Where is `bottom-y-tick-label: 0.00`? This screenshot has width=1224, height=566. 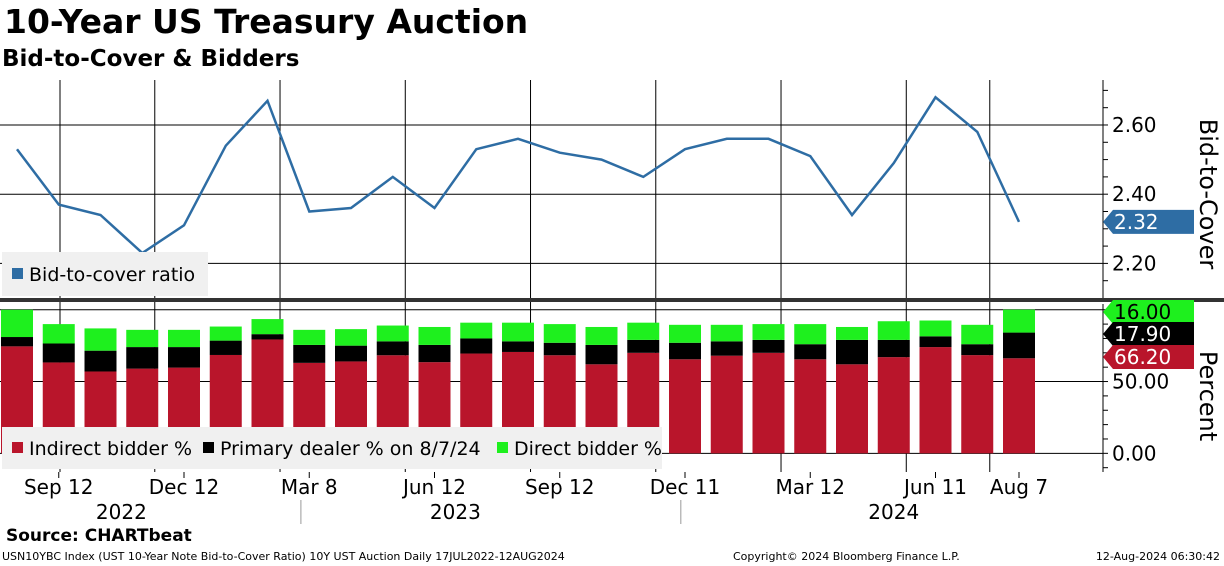
bottom-y-tick-label: 0.00 is located at coordinates (1134, 453).